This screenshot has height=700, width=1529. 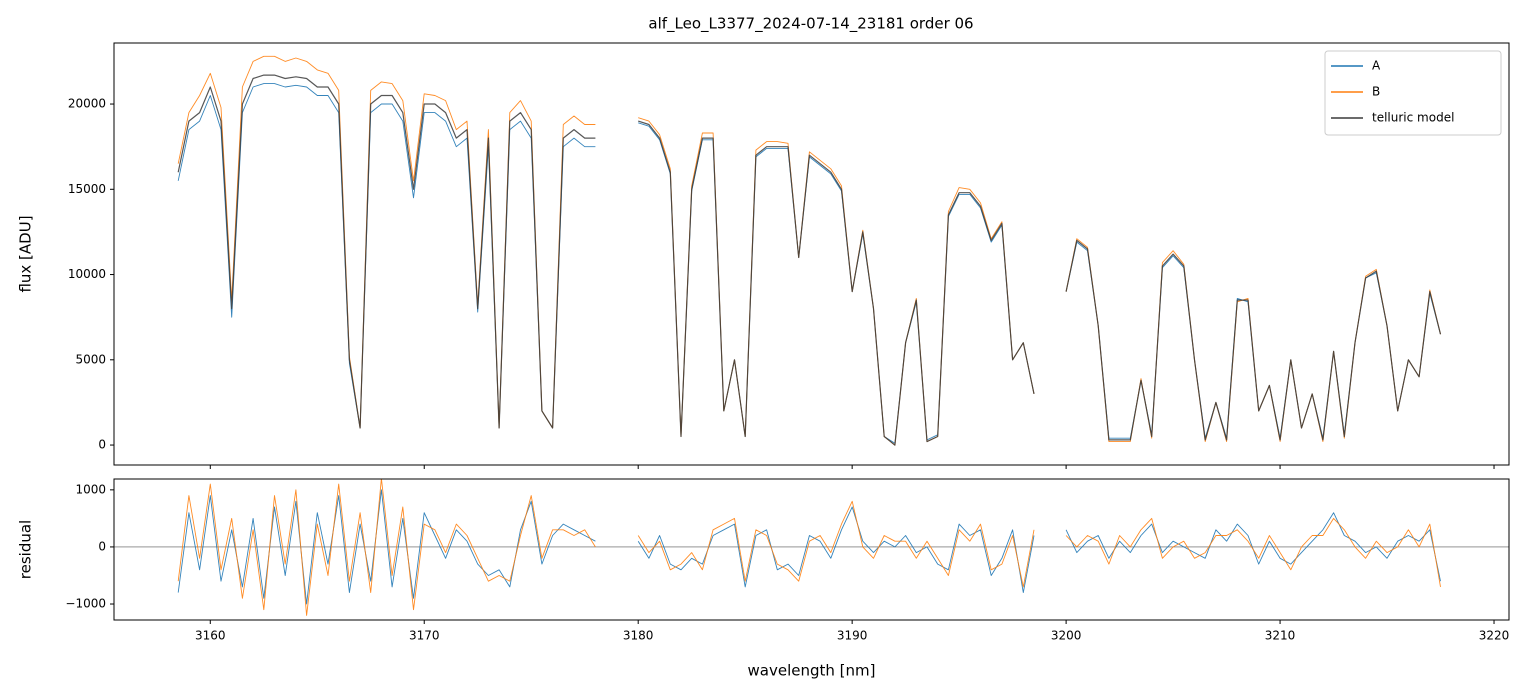 What do you see at coordinates (812, 671) in the screenshot?
I see `x-axis-label: wavelength [nm]` at bounding box center [812, 671].